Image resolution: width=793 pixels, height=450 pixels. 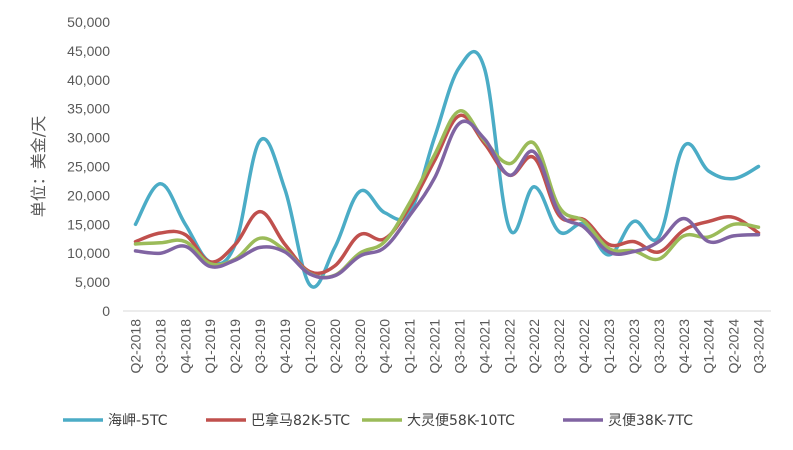 I want to click on x-tick-label: Q3-2021, so click(x=459, y=346).